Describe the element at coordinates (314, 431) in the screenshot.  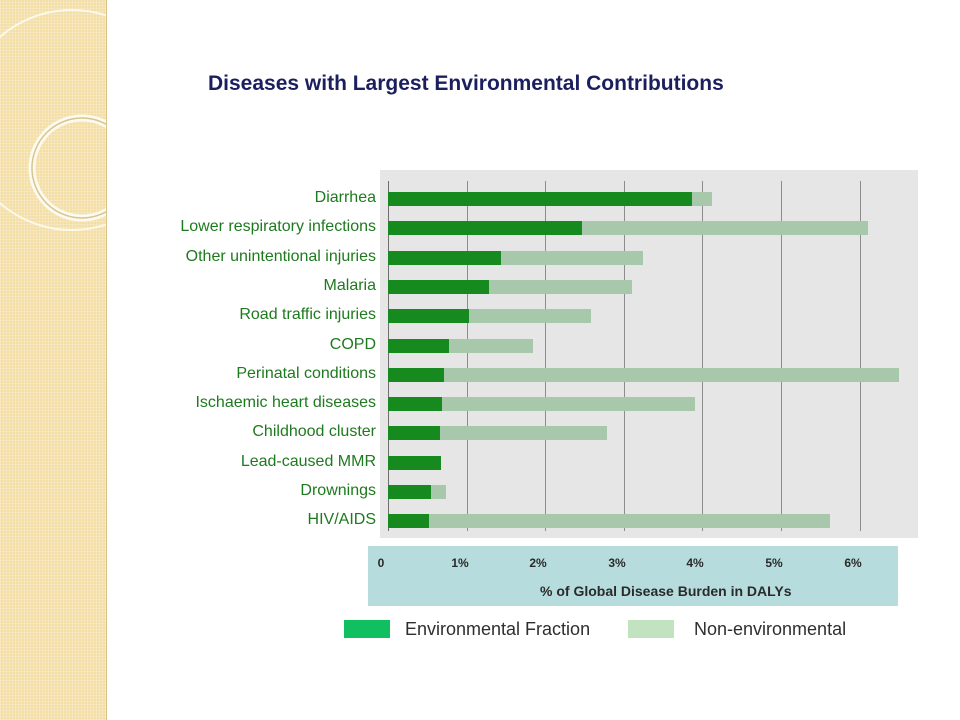
I see `category-label: Childhood cluster` at that location.